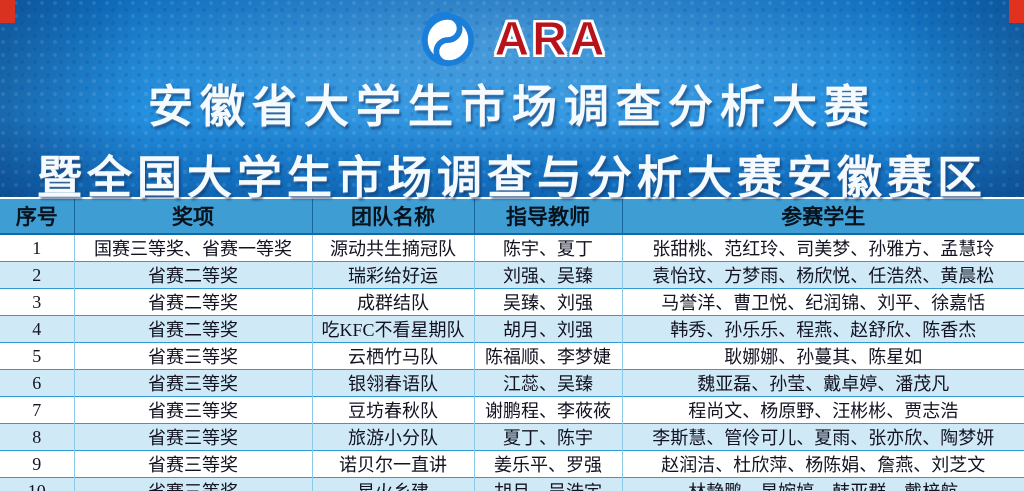 This screenshot has height=491, width=1024. What do you see at coordinates (822, 275) in the screenshot?
I see `cell-students: 袁怡玟、方梦雨、杨欣悦、任浩然、黄晨松` at bounding box center [822, 275].